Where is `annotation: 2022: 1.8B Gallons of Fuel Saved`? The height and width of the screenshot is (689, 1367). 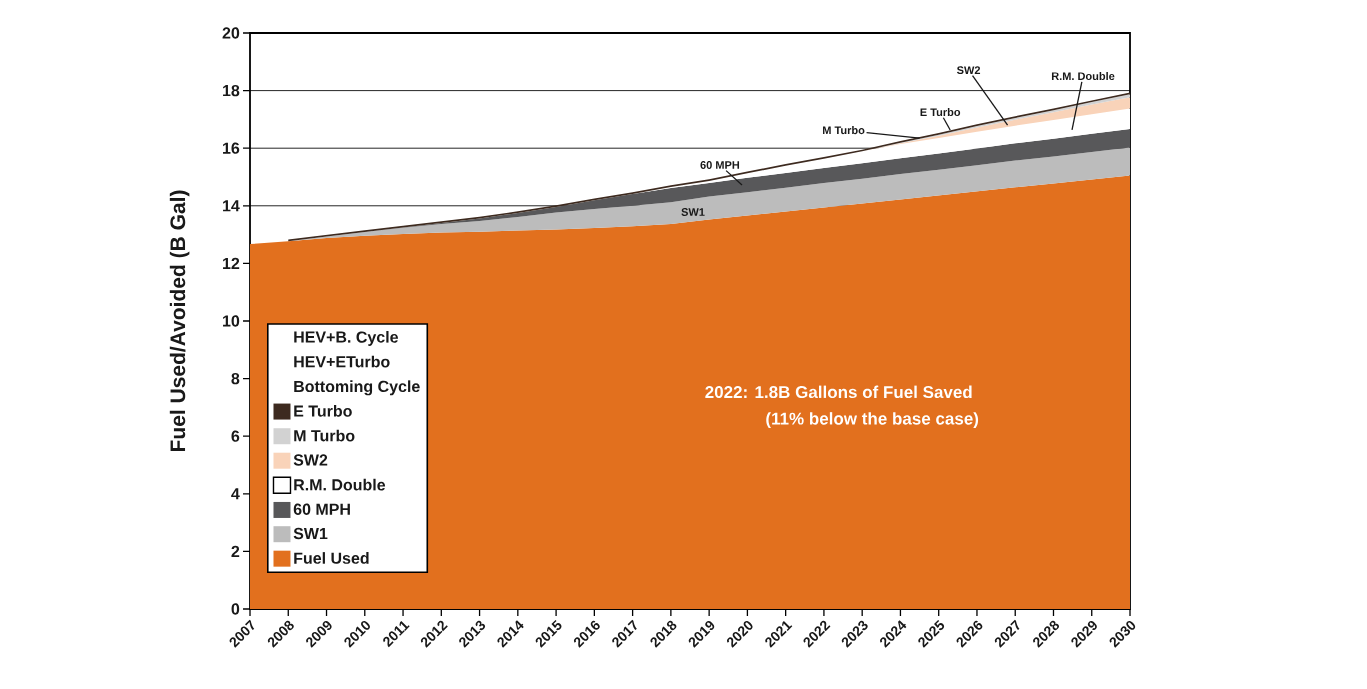 annotation: 2022: 1.8B Gallons of Fuel Saved is located at coordinates (838, 392).